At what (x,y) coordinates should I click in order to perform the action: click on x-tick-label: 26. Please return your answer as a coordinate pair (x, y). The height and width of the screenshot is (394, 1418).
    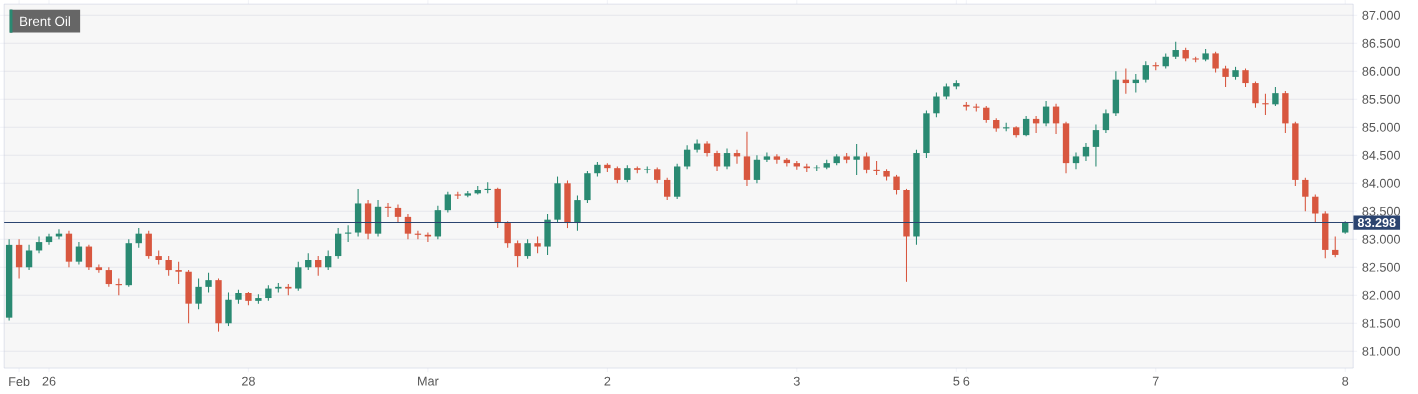
    Looking at the image, I should click on (49, 381).